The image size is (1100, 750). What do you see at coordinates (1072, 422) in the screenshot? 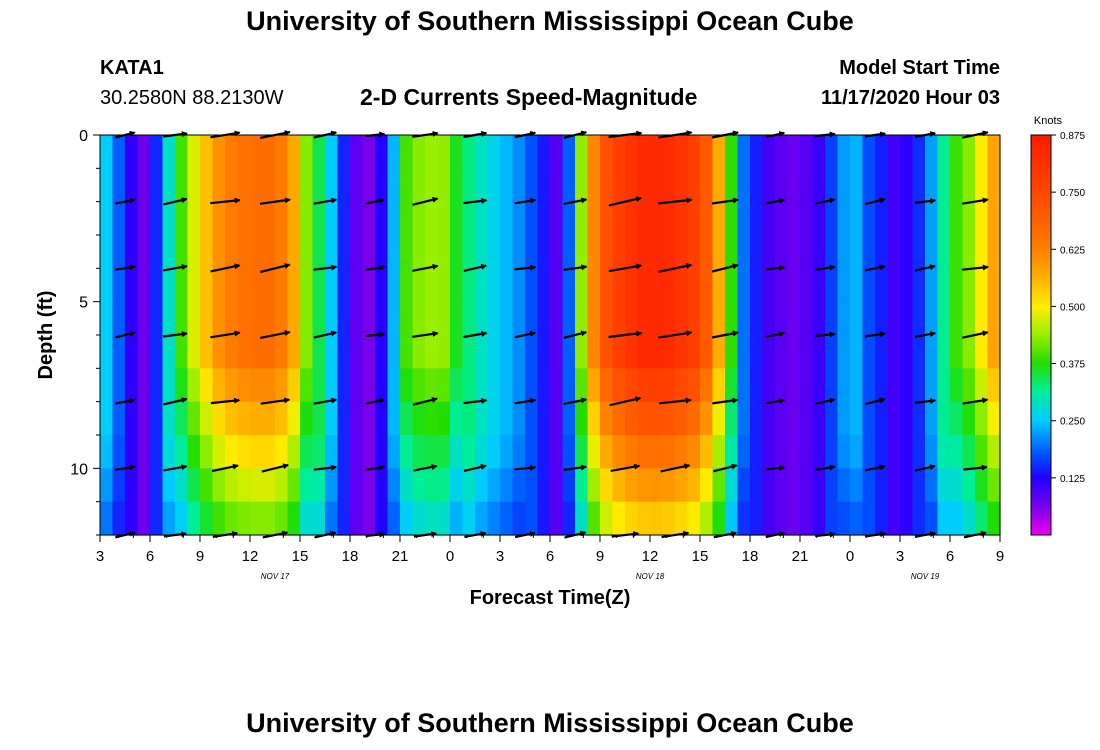
I see `colorbar-tick-label: 0.250` at bounding box center [1072, 422].